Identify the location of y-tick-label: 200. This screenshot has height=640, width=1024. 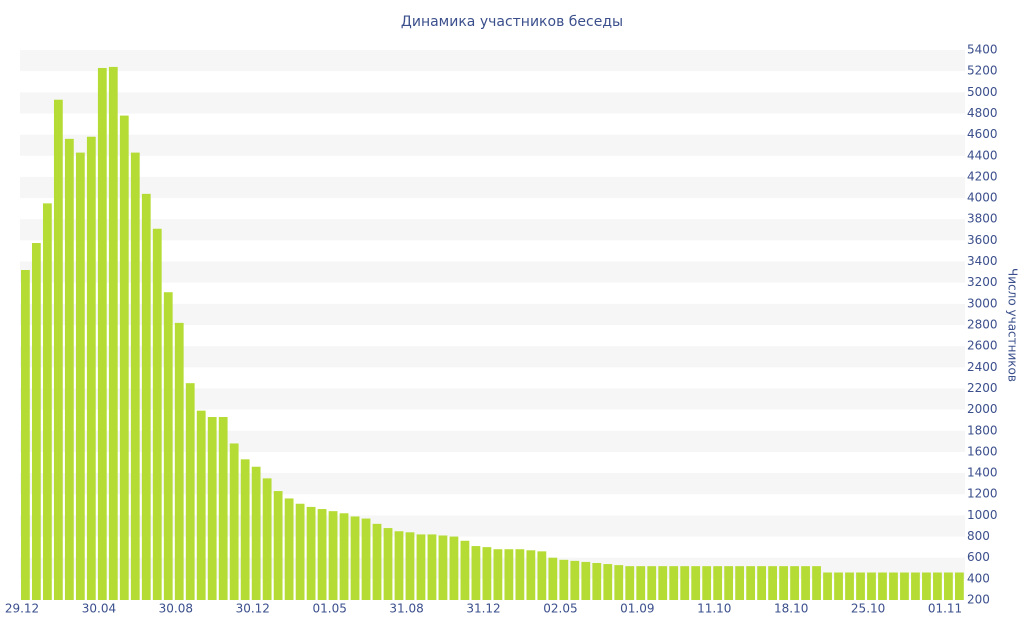
(978, 600).